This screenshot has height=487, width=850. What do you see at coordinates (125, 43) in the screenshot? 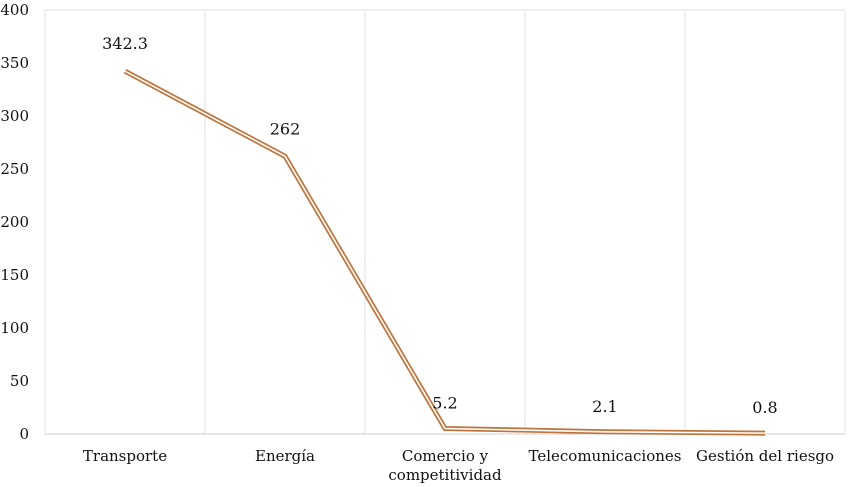
I see `data-label: 342.3` at bounding box center [125, 43].